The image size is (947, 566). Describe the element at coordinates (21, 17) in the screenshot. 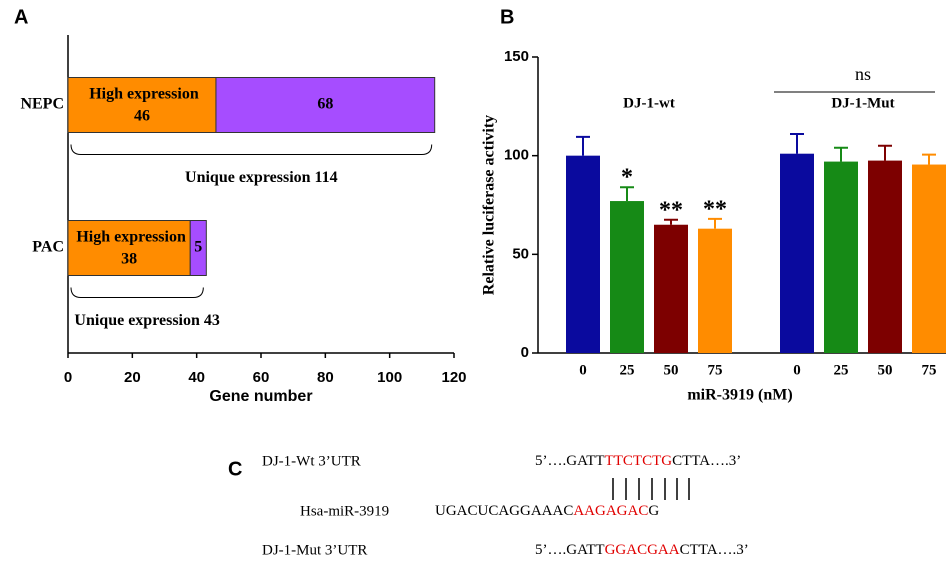

I see `panel-label: A` at that location.